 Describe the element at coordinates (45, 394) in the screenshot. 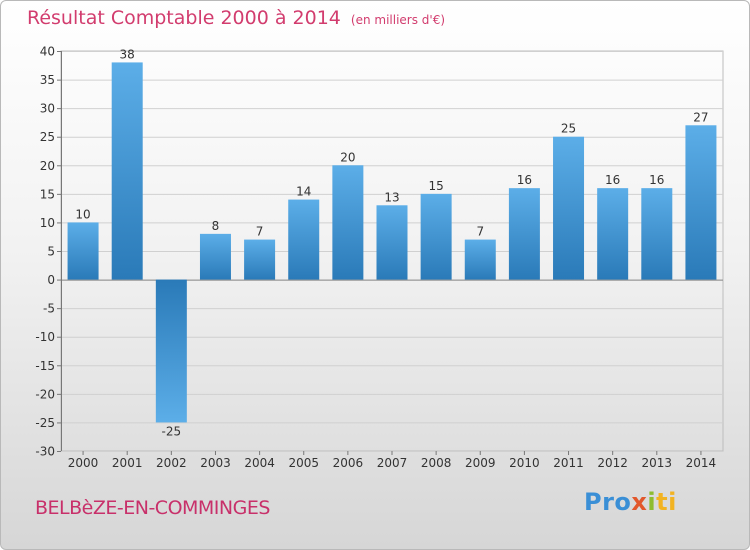

I see `y-tick-label: -20` at that location.